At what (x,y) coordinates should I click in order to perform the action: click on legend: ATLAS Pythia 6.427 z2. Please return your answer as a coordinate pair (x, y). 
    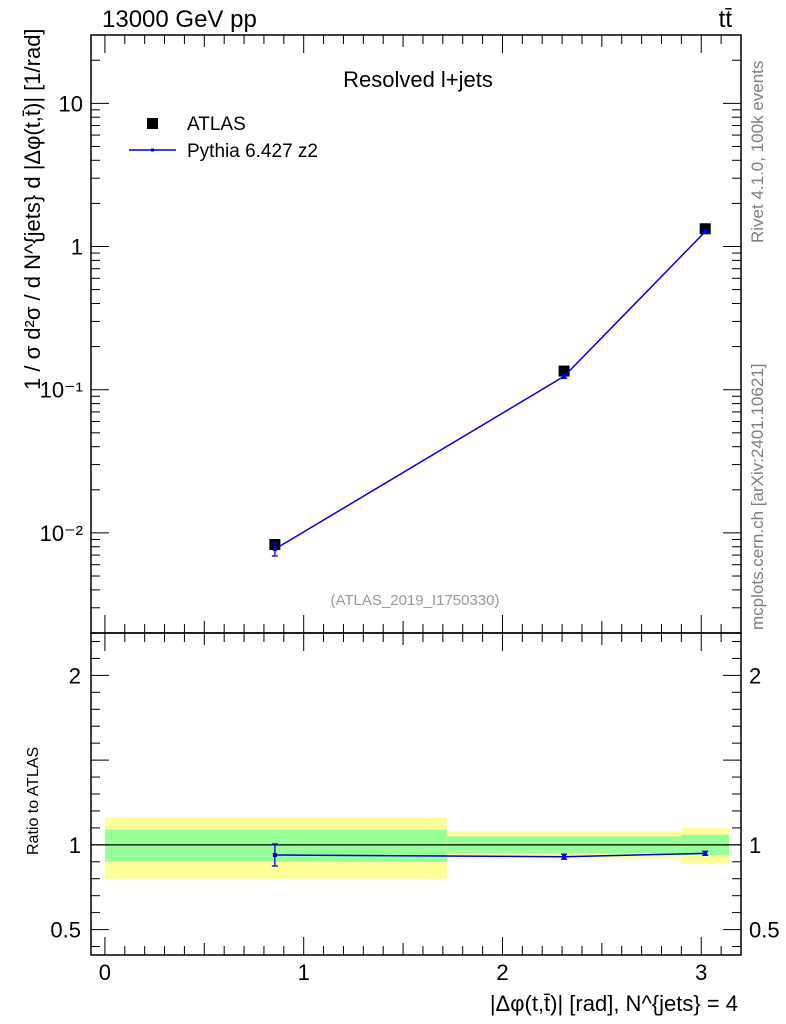
    Looking at the image, I should click on (223, 138).